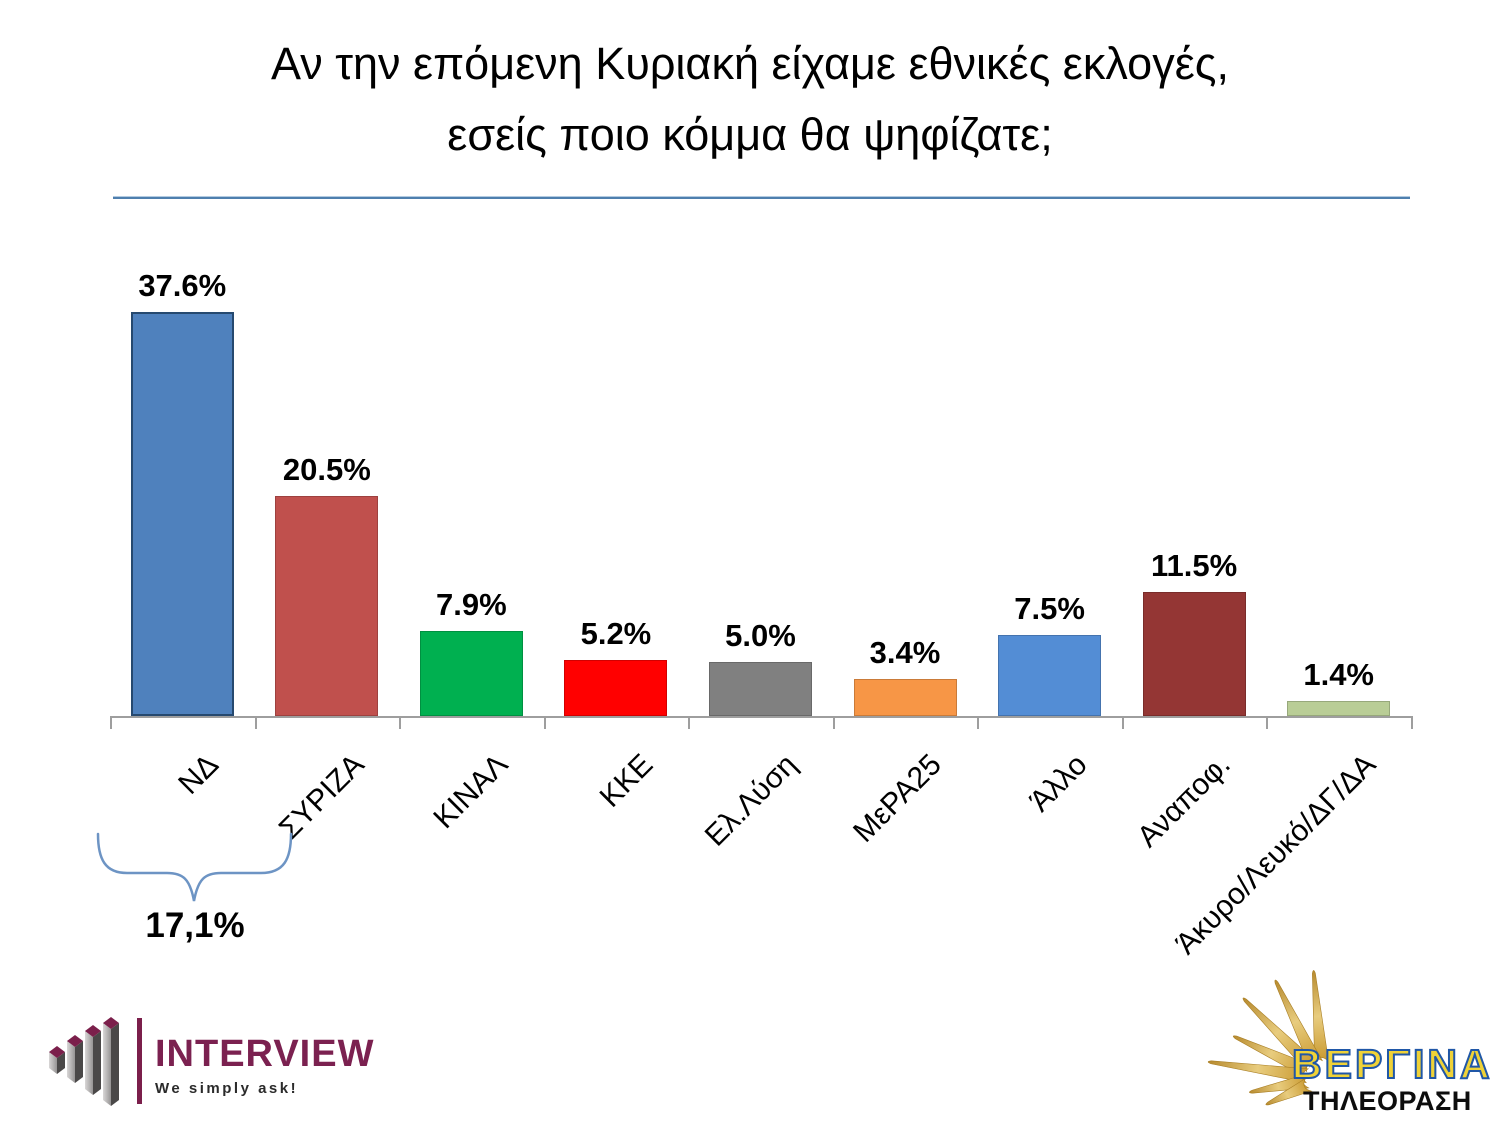 This screenshot has height=1125, width=1500. I want to click on interview-logo: INTERVIEW We simply ask!, so click(209, 1063).